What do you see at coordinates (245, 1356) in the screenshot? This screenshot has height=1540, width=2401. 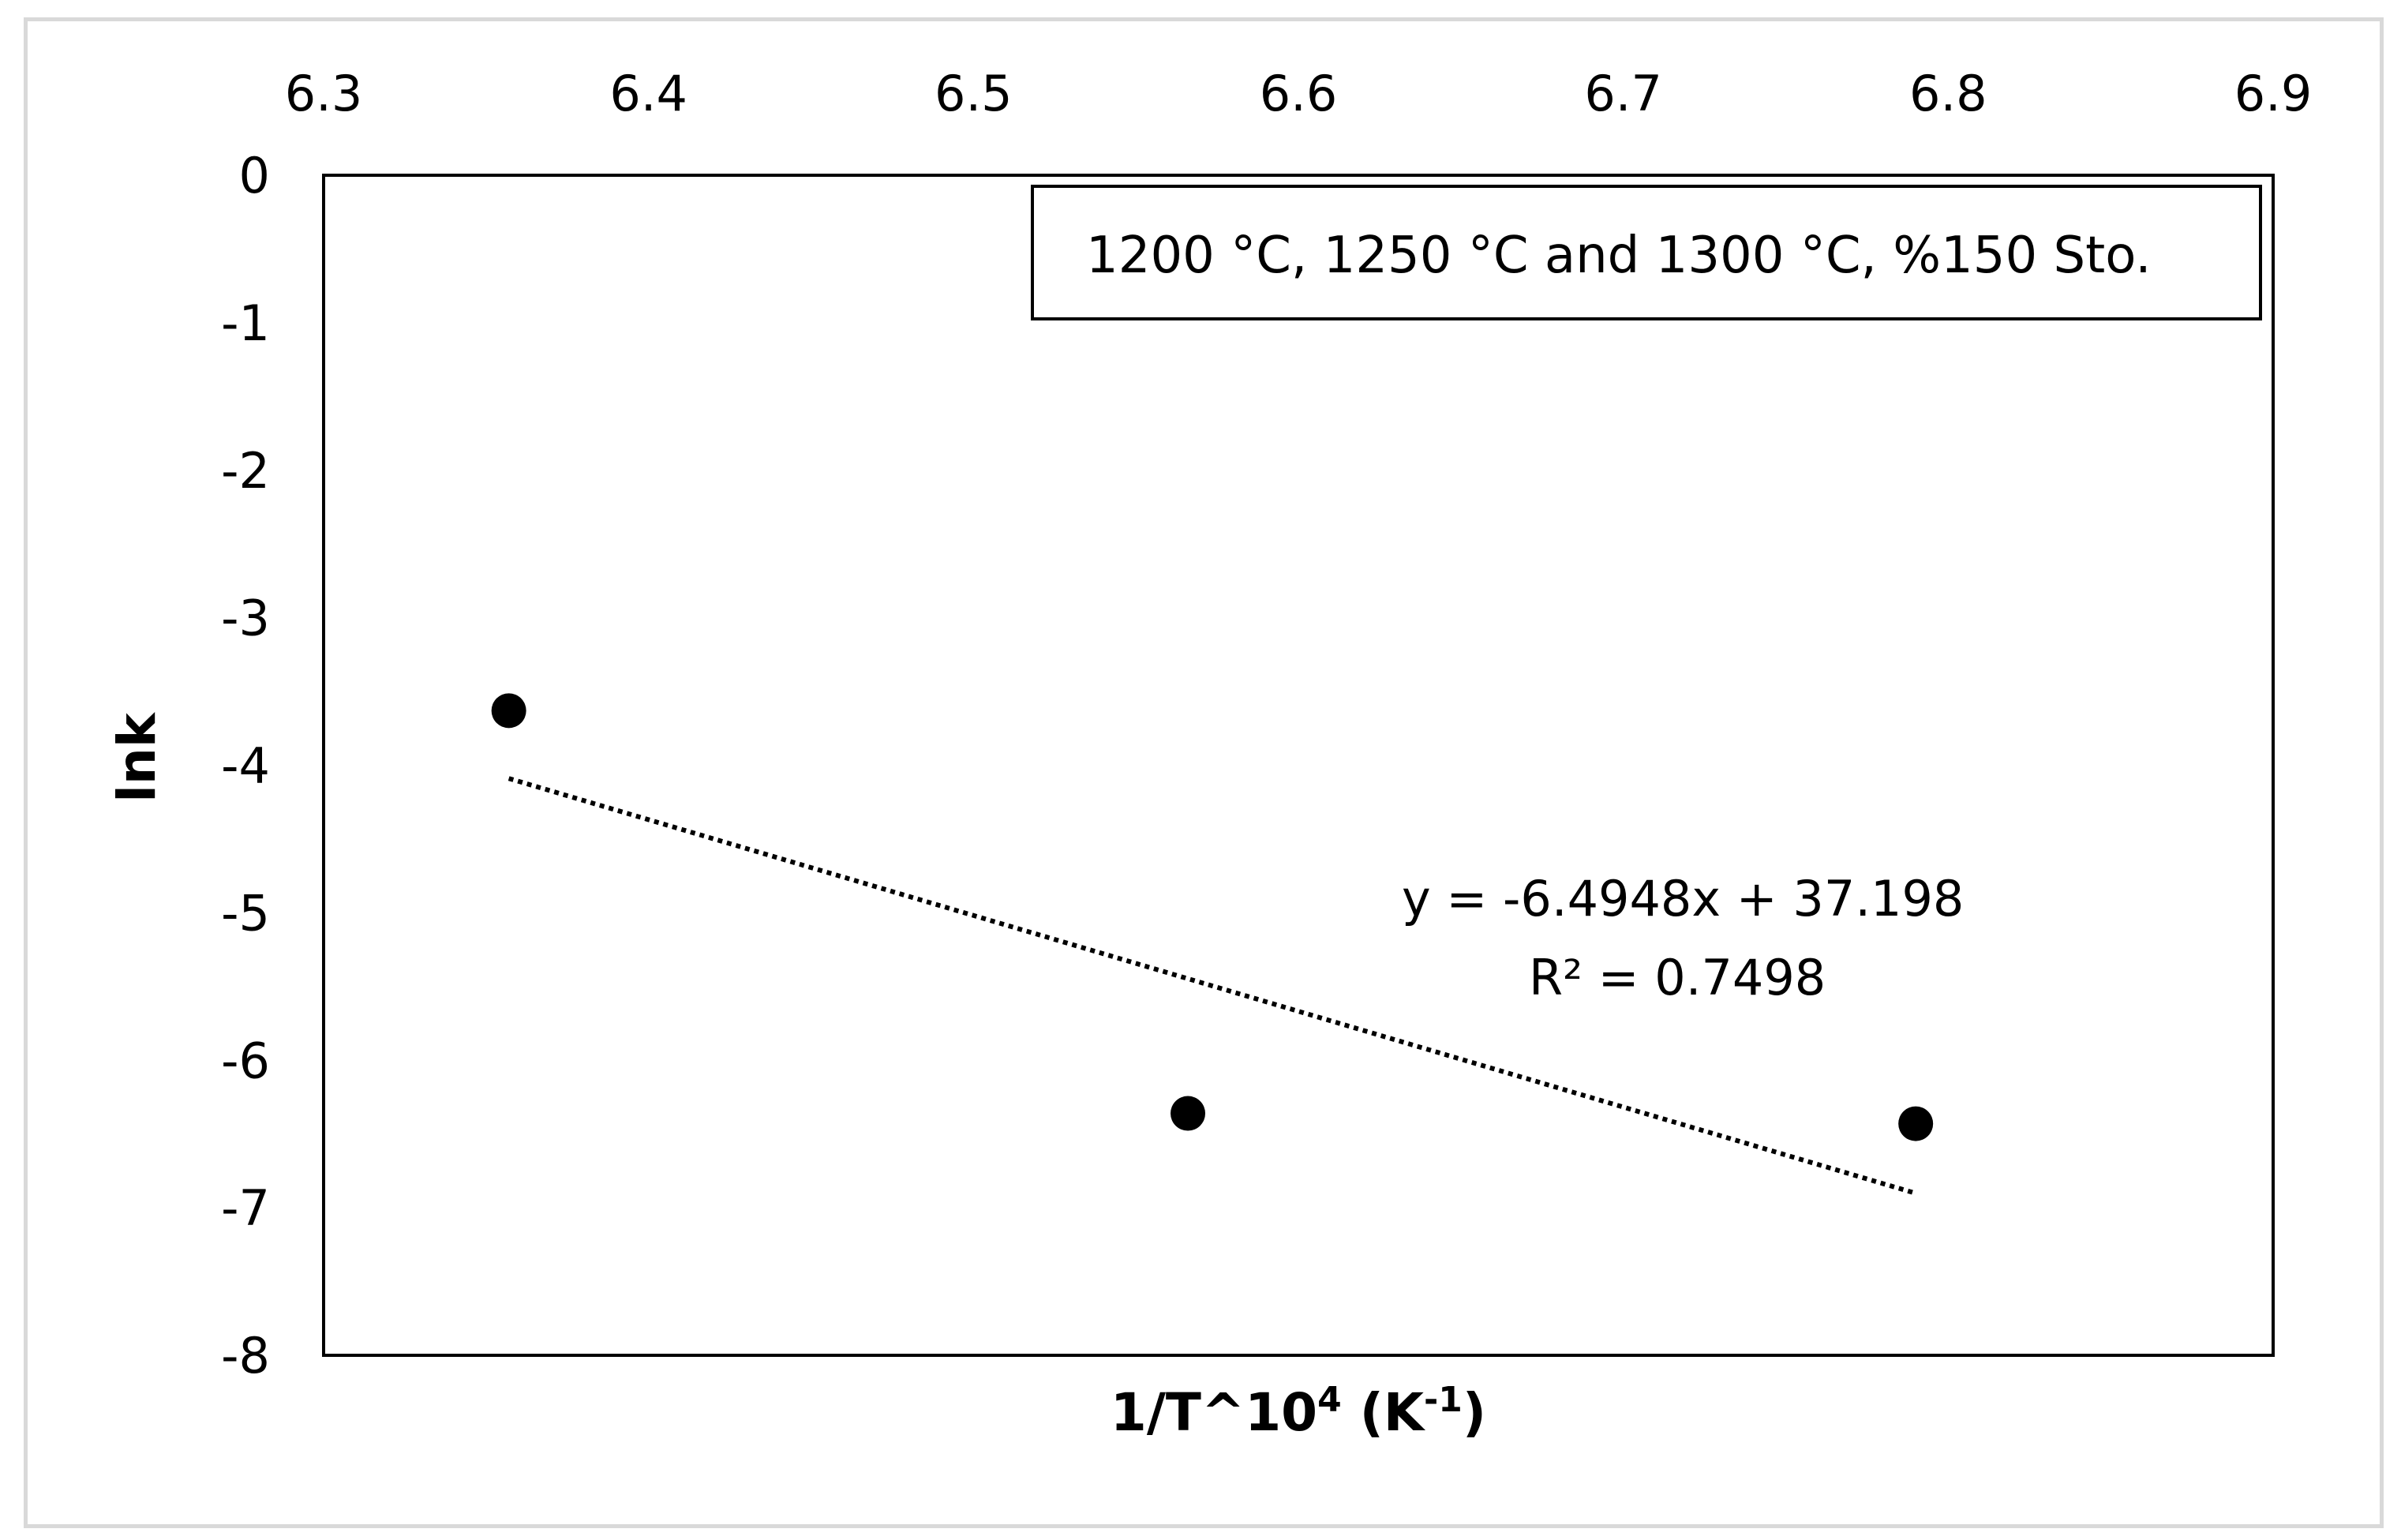 I see `y-tick-label: -8` at bounding box center [245, 1356].